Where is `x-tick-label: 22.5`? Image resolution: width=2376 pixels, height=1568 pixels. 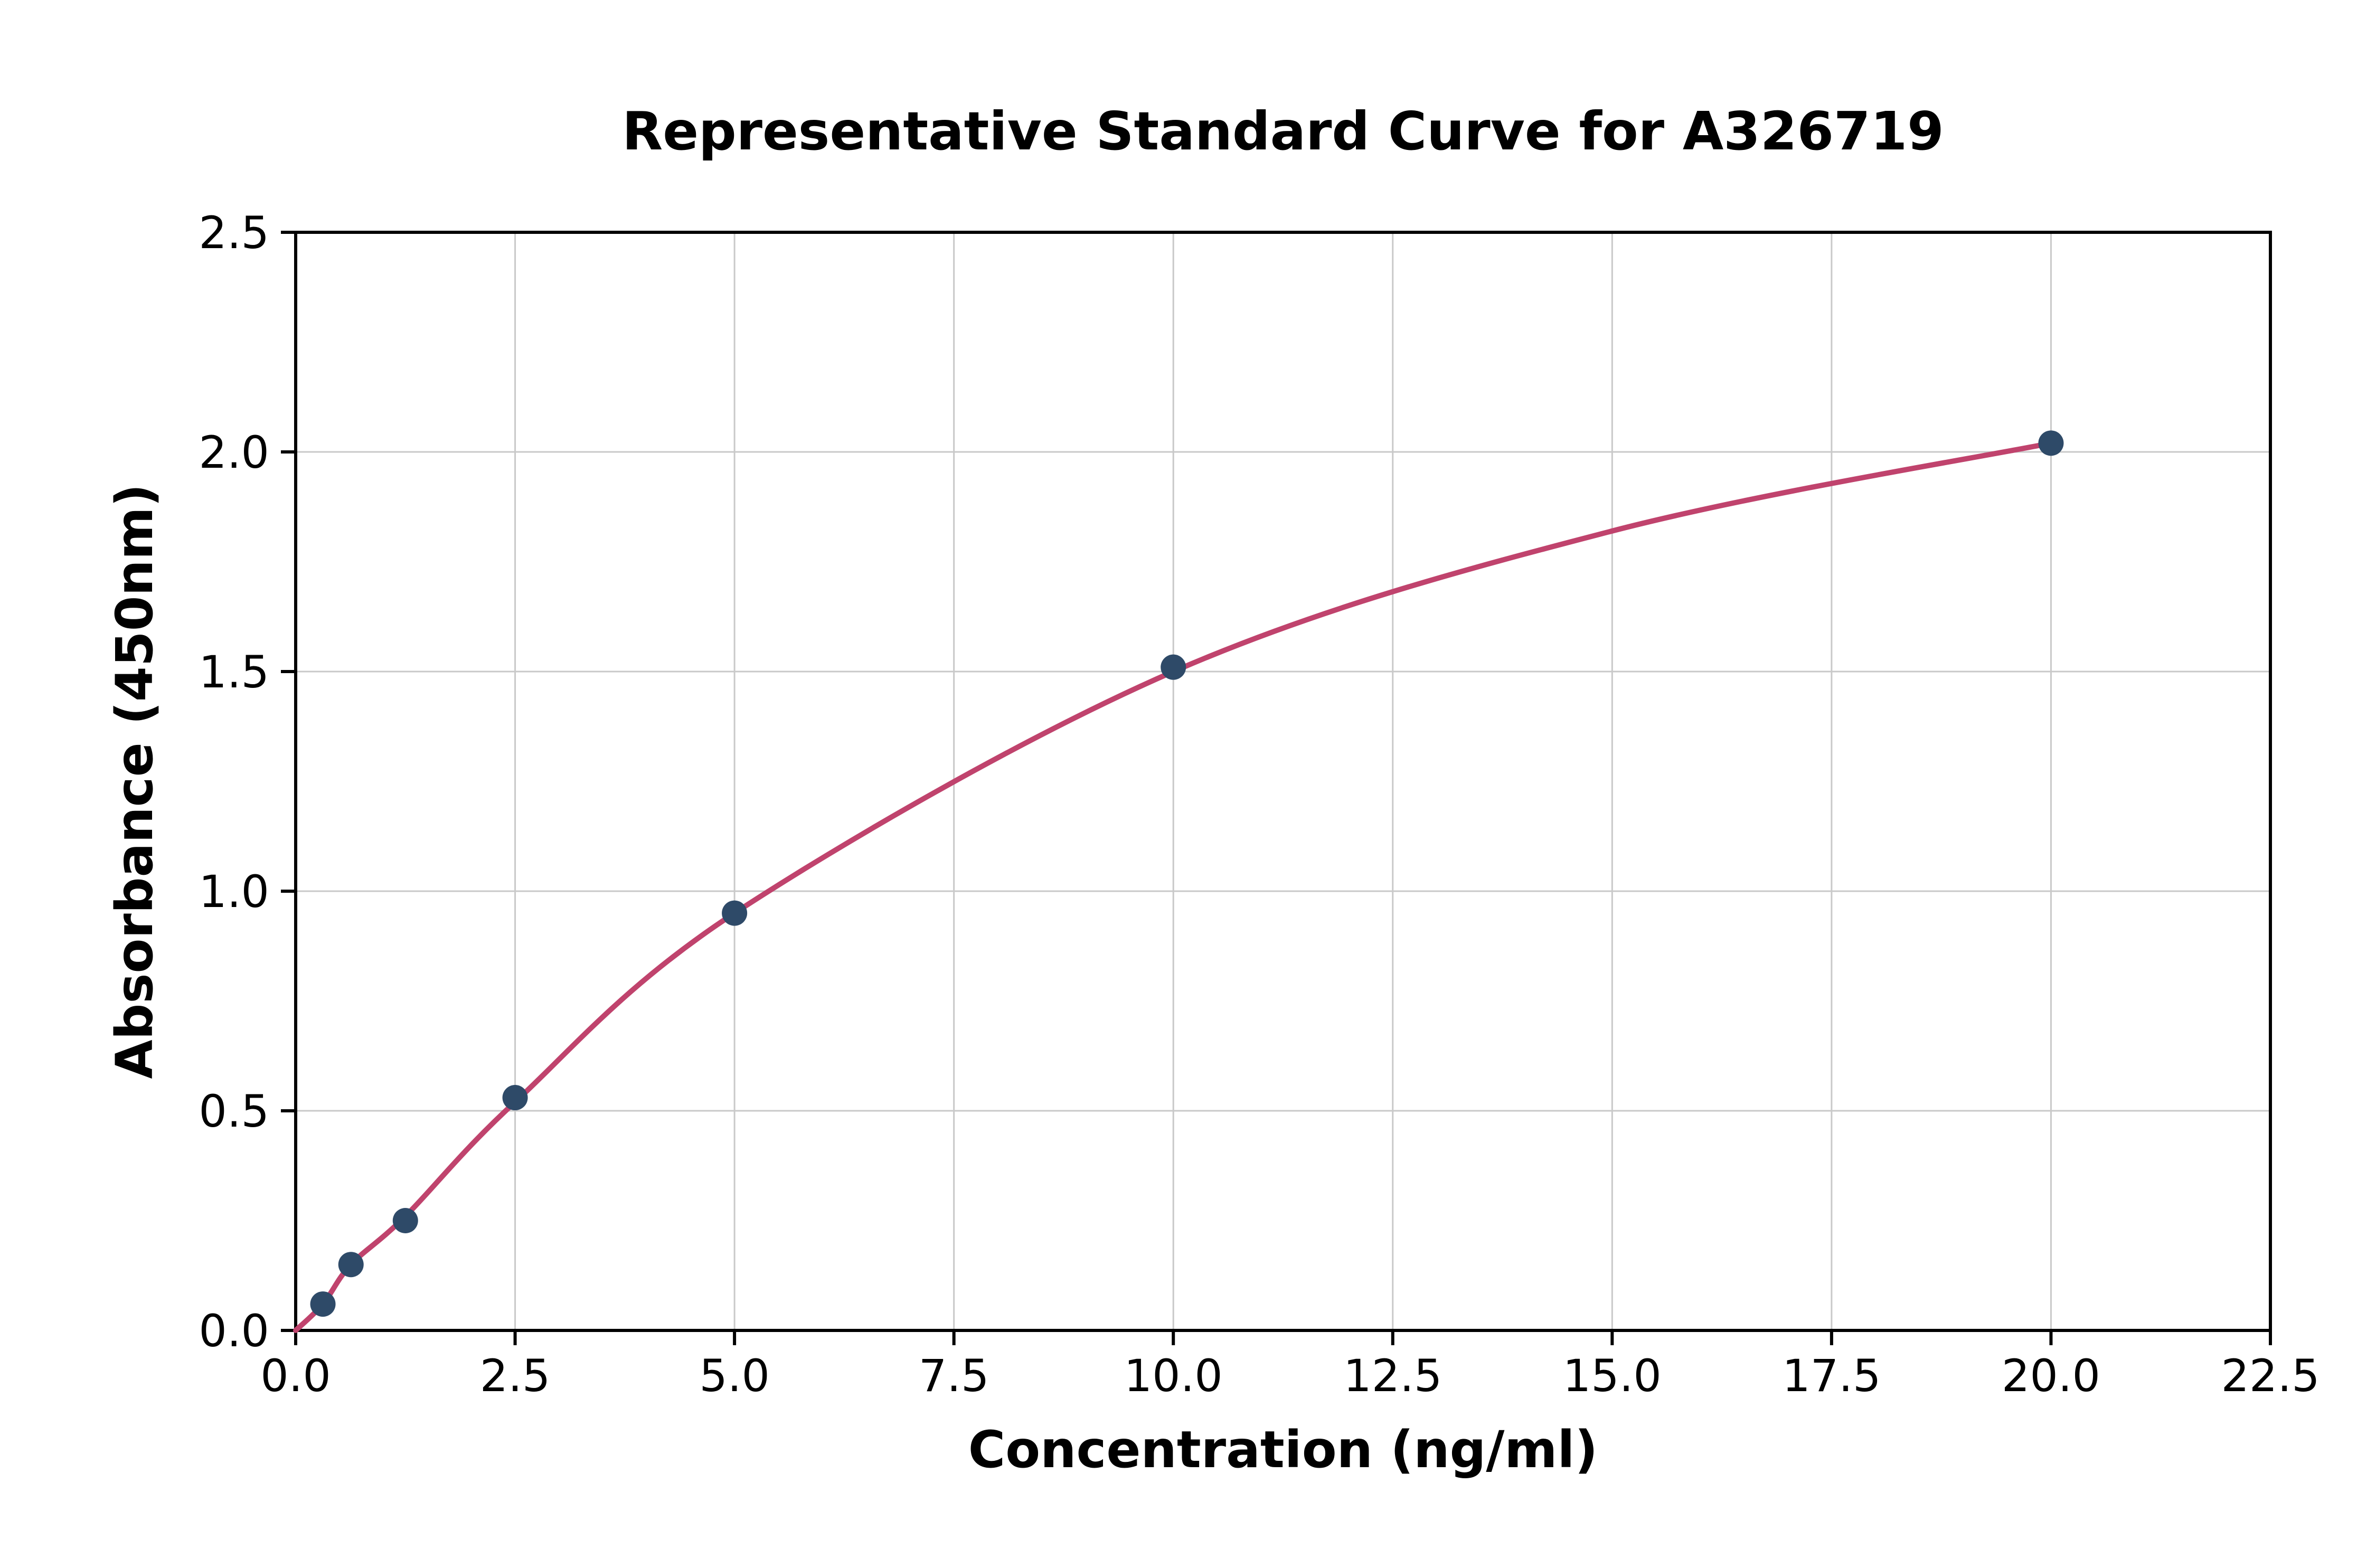
x-tick-label: 22.5 is located at coordinates (2270, 1376).